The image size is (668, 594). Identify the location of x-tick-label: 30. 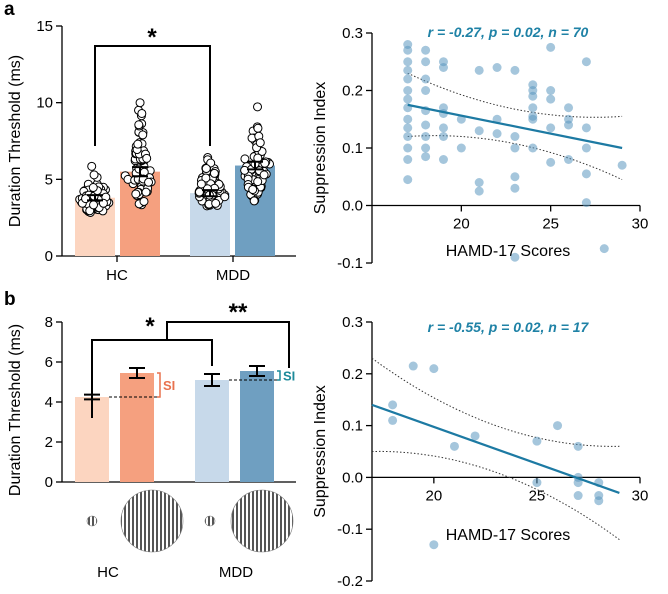
(640, 224).